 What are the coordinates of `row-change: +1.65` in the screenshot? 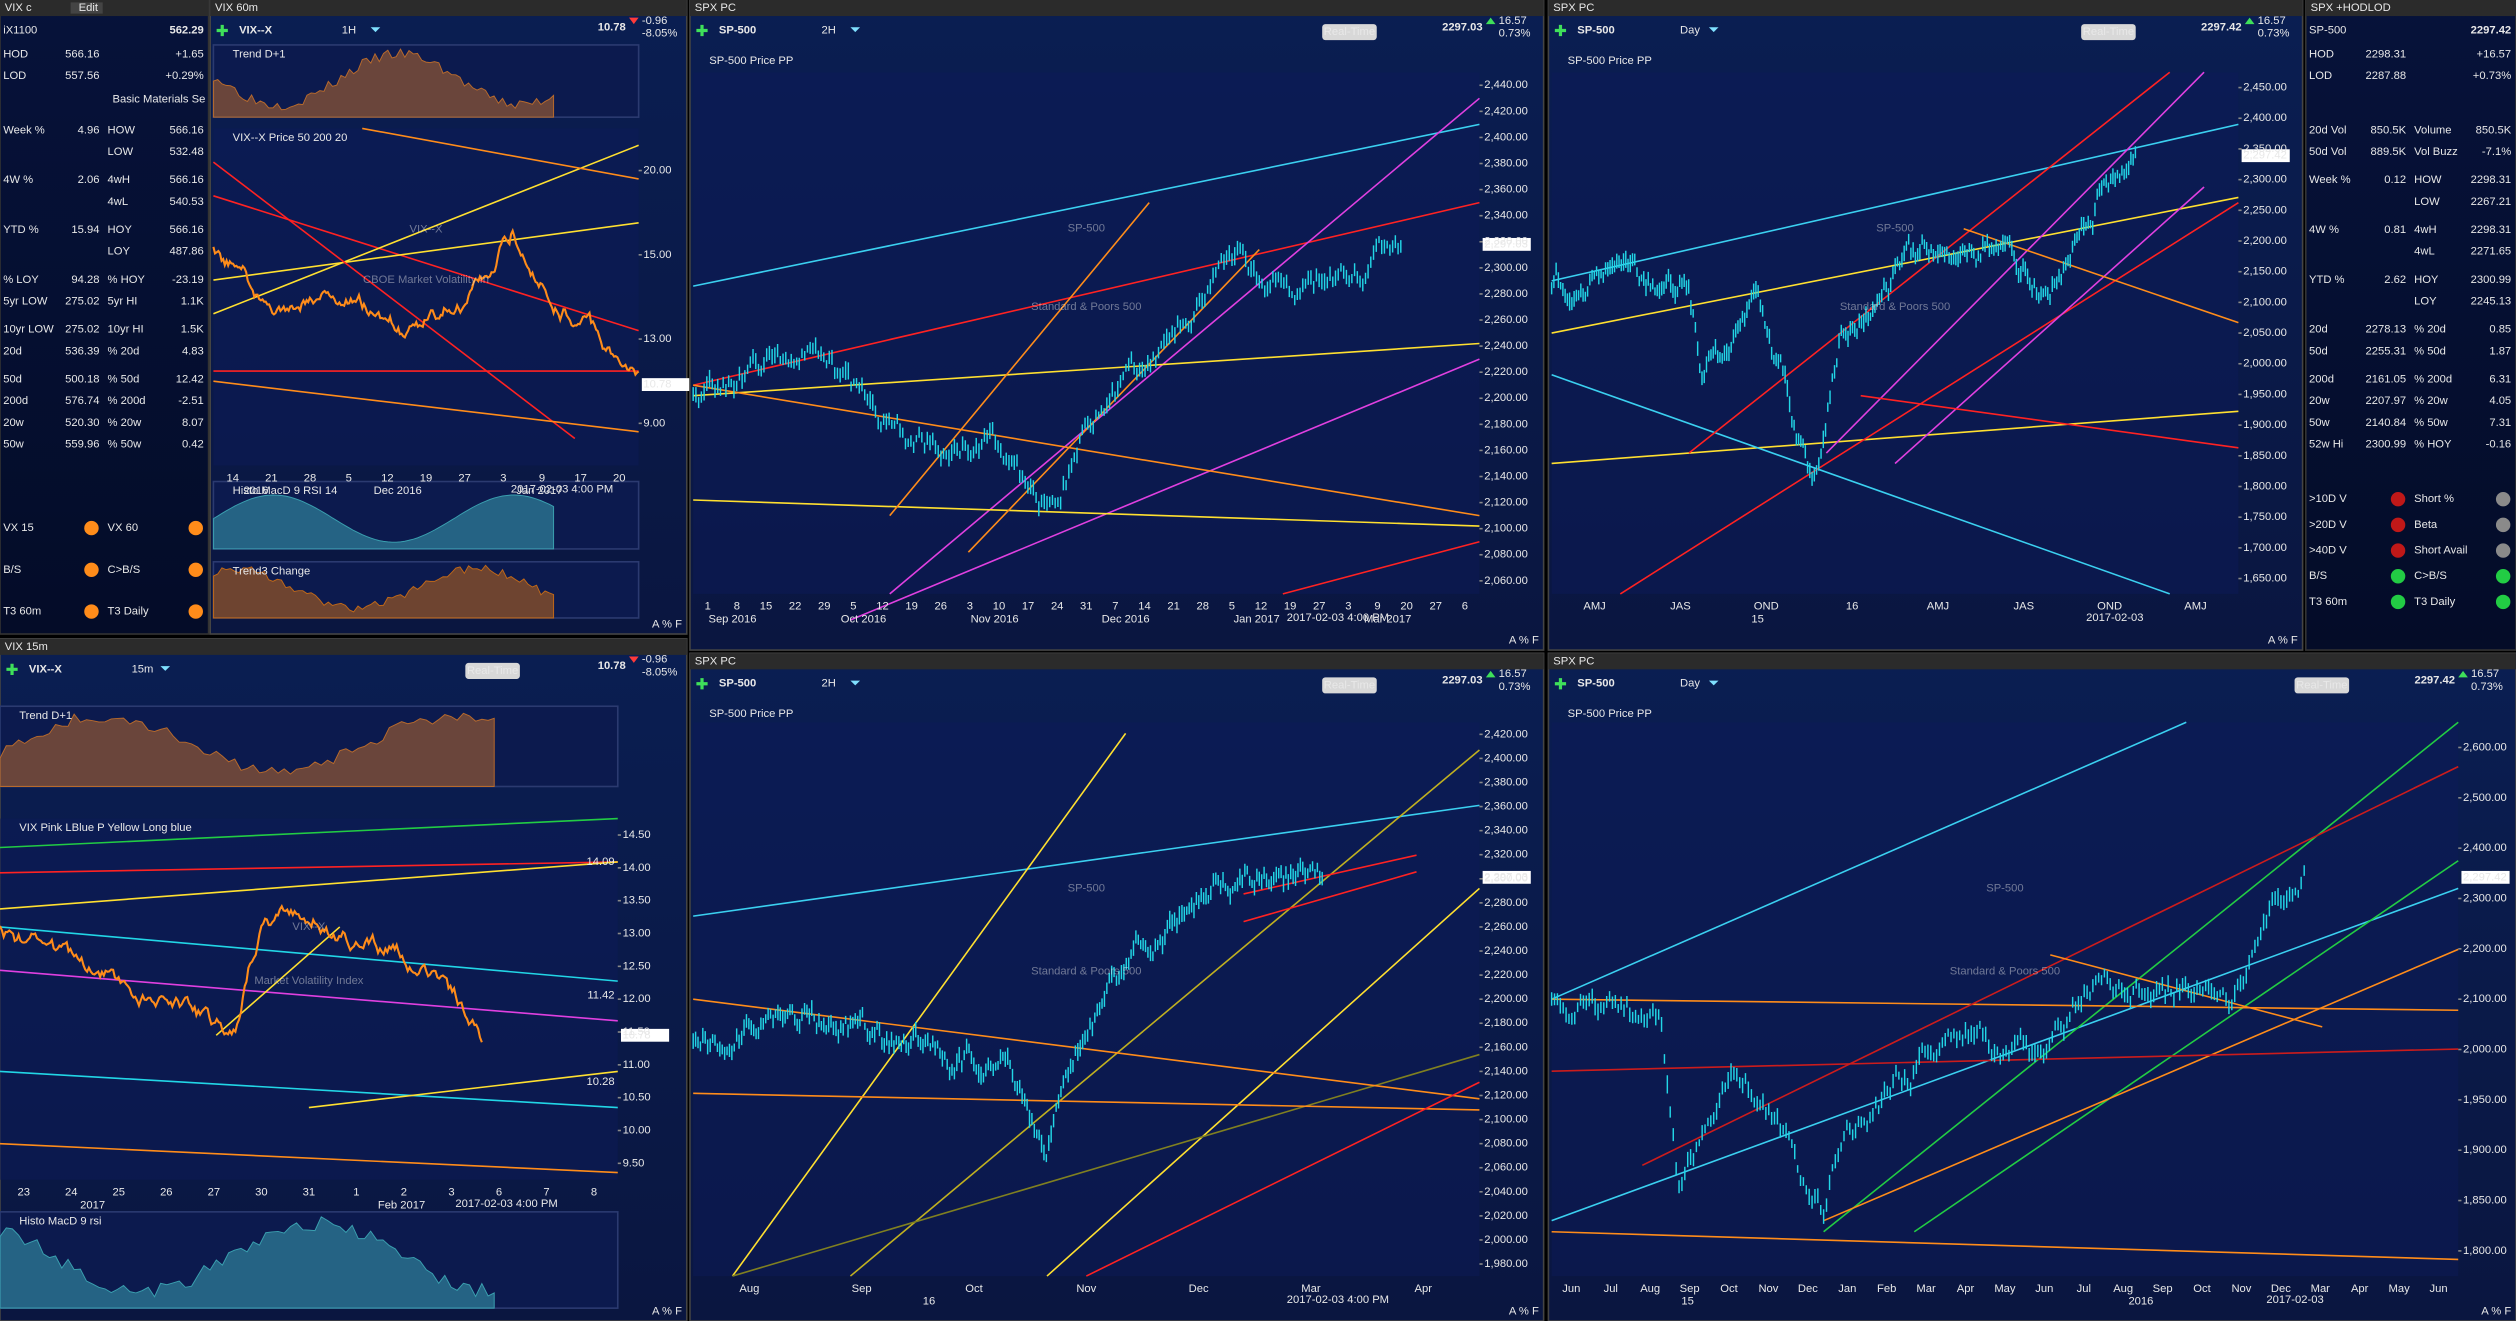 It's located at (189, 55).